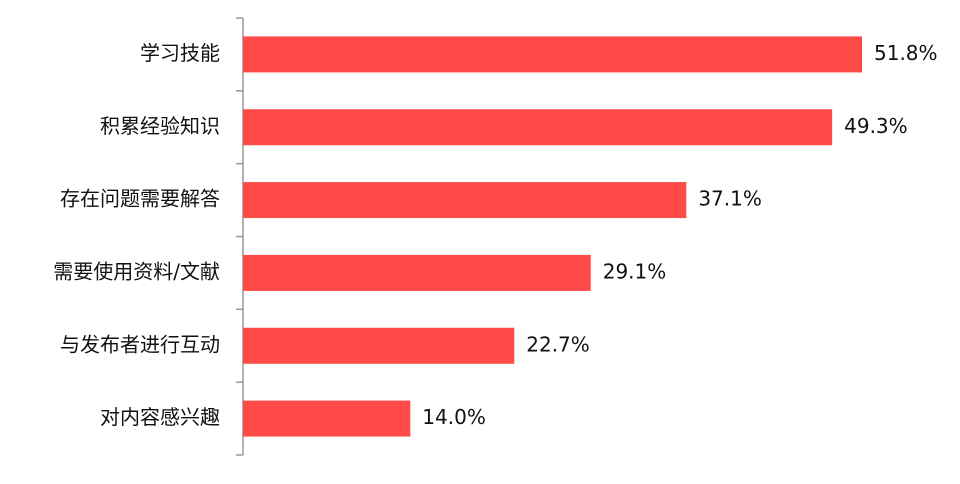  I want to click on category-label: 存在问题需要解答, so click(140, 199).